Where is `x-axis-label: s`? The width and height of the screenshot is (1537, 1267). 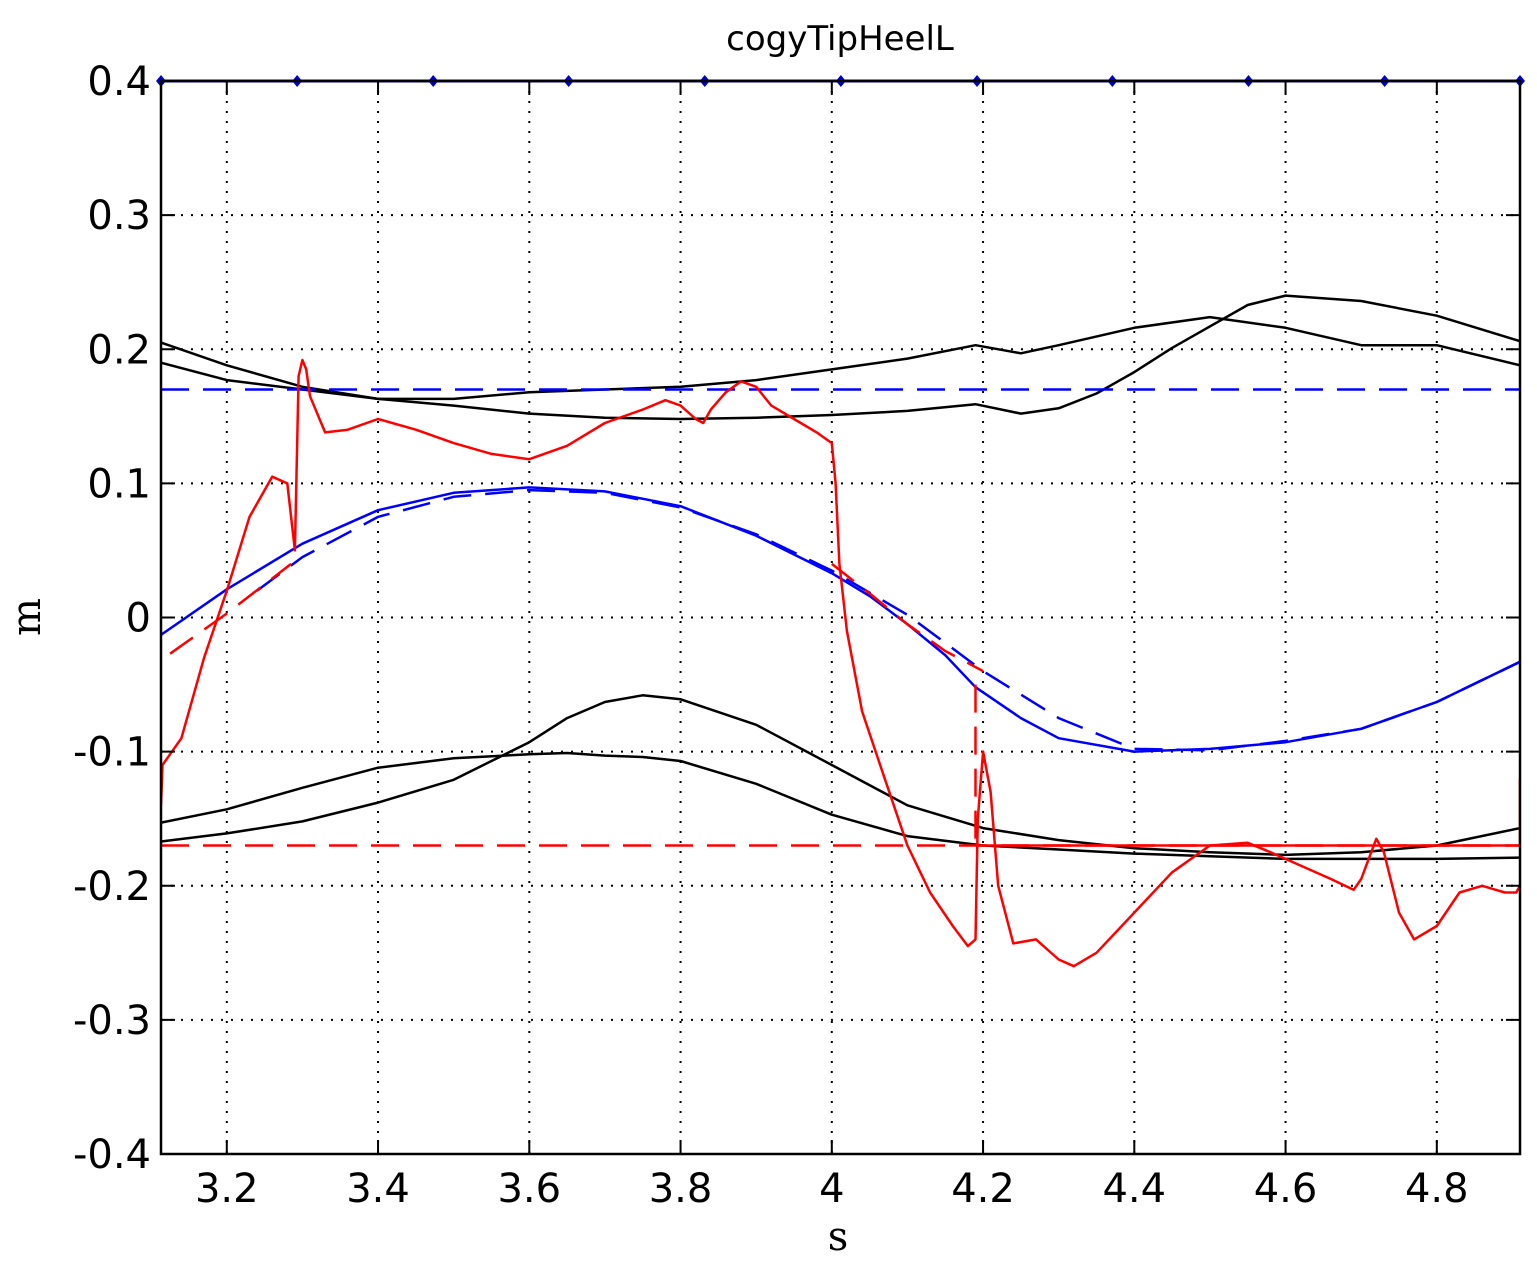
x-axis-label: s is located at coordinates (838, 1237).